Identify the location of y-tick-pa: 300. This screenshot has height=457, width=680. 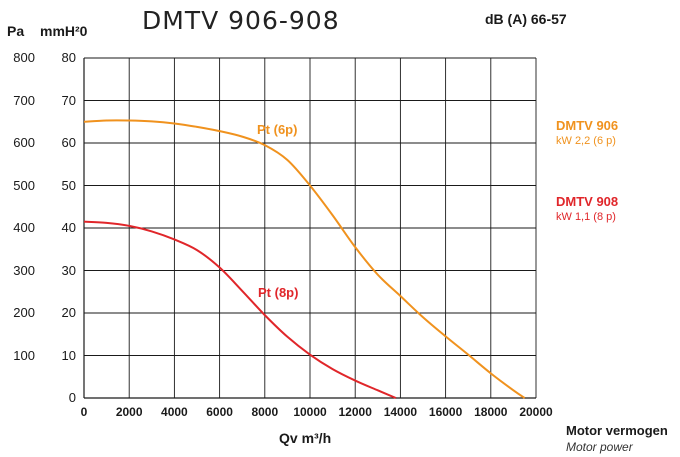
(24, 270).